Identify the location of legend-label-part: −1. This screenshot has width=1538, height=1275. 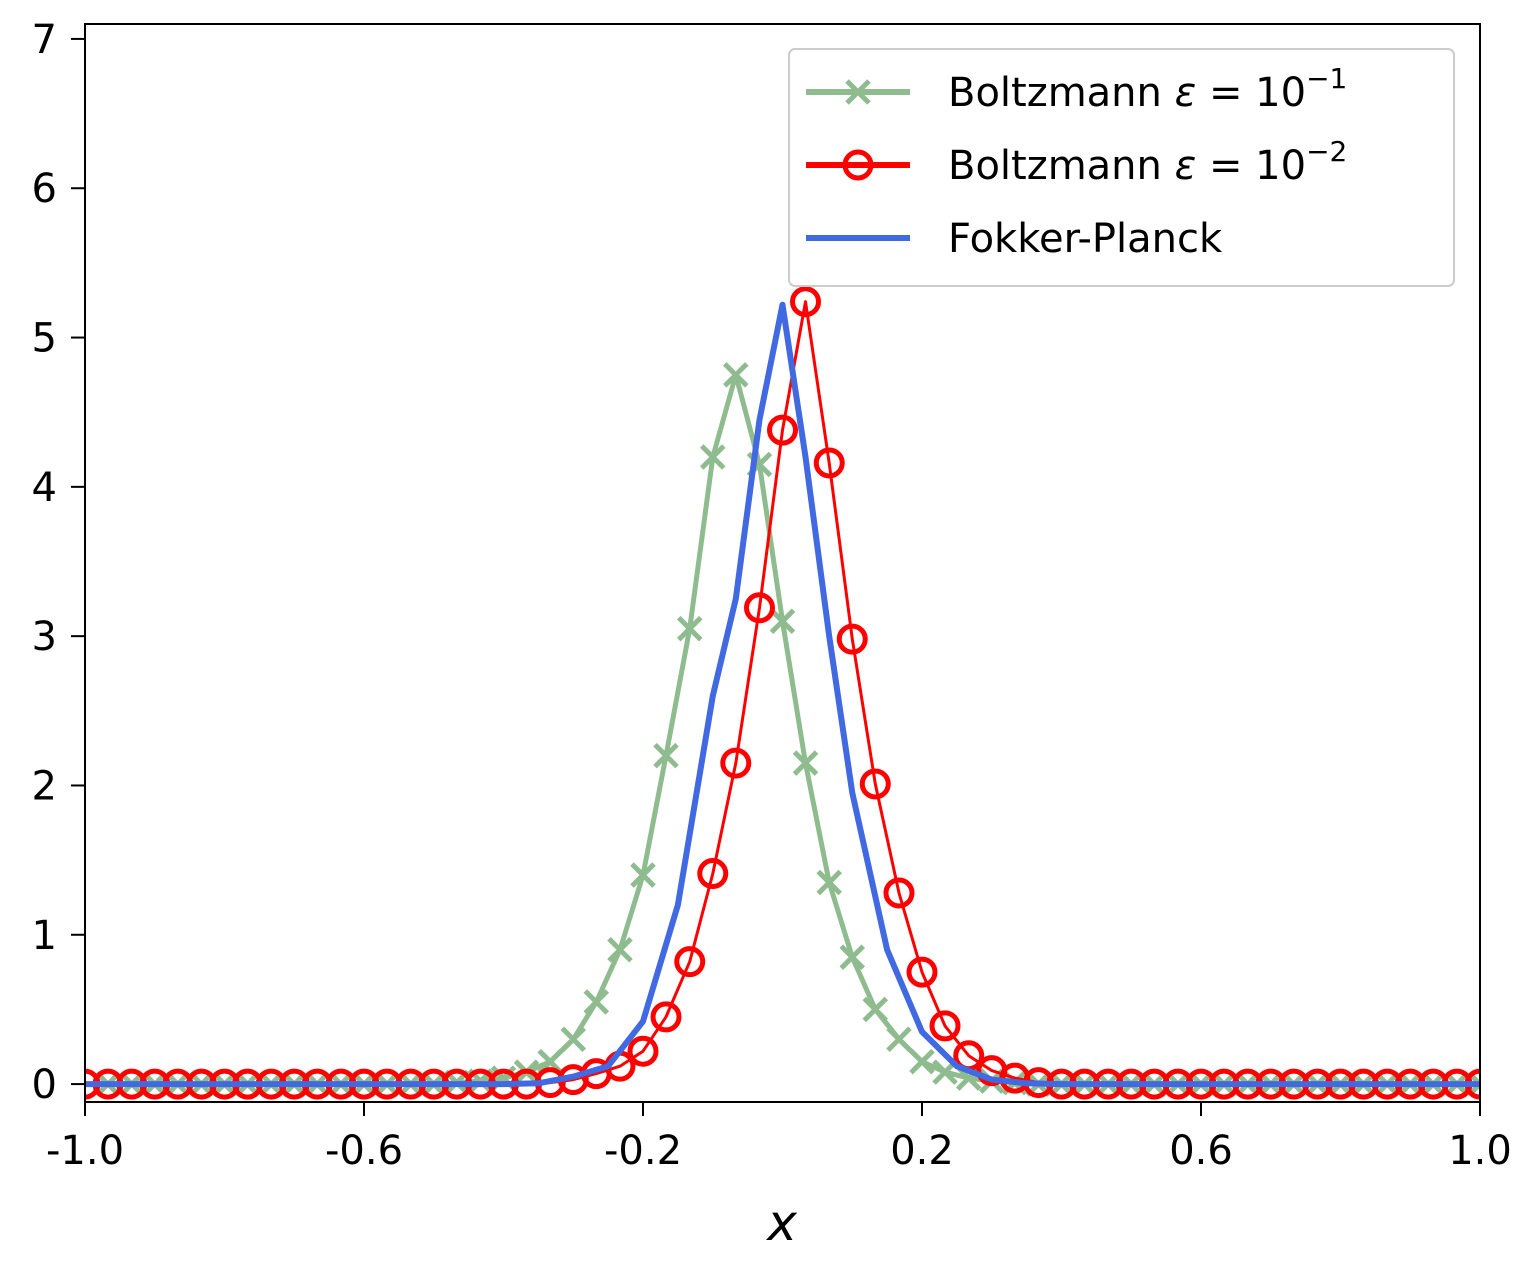
(1326, 78).